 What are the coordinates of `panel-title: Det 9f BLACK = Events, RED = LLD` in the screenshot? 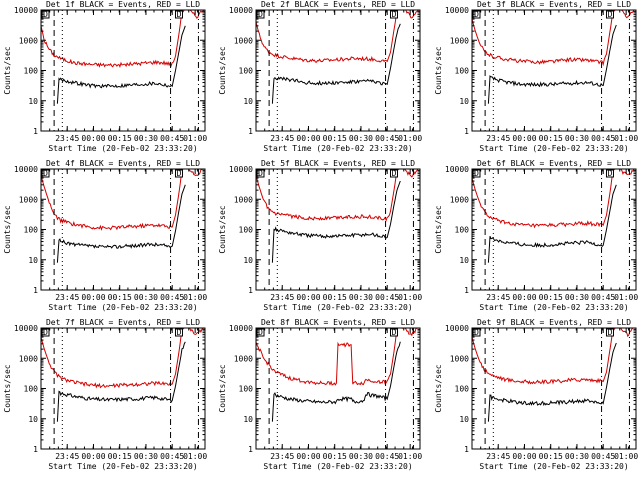 It's located at (554, 322).